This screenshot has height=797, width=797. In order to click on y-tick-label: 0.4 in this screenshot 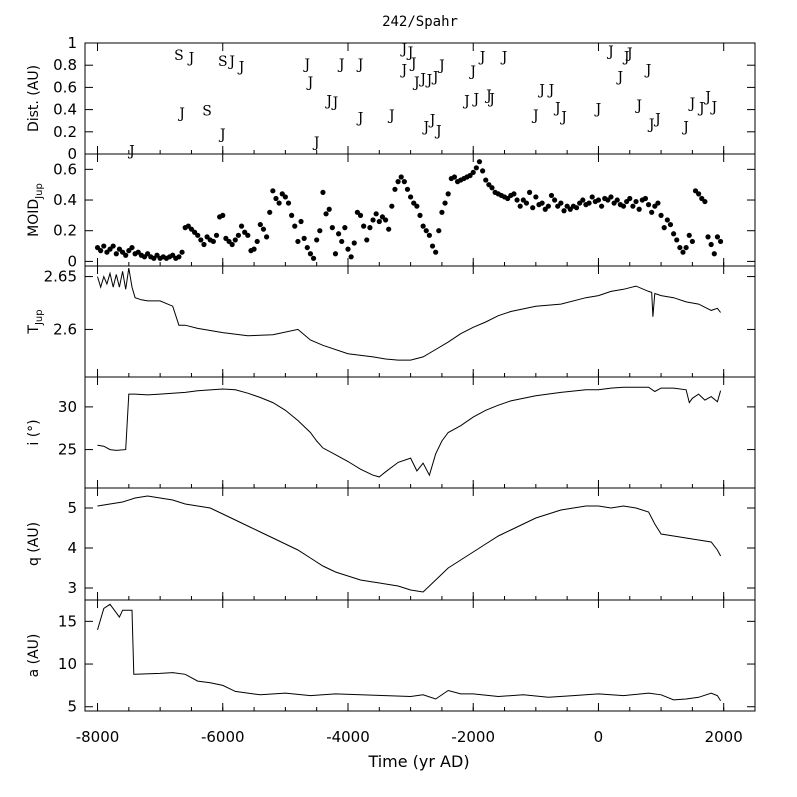, I will do `click(65, 200)`.